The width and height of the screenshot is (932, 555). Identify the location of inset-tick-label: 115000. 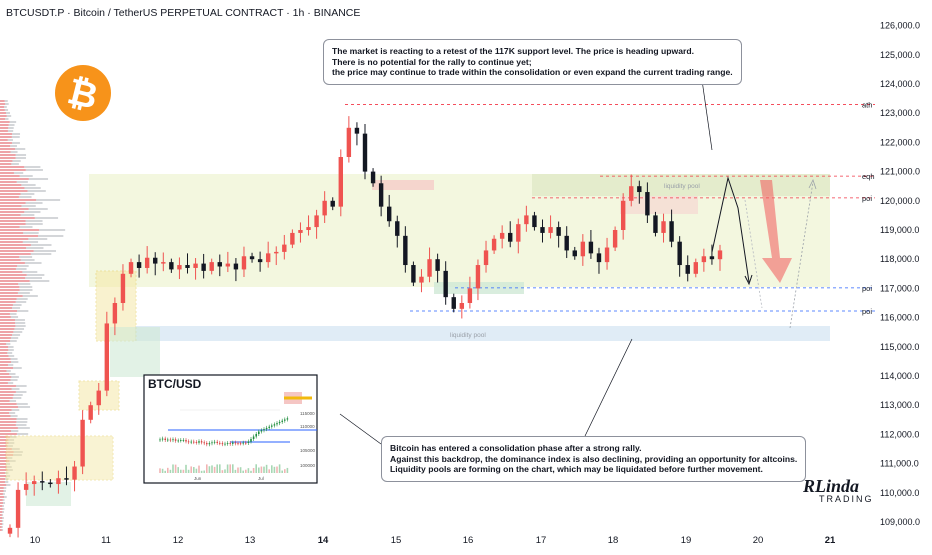
(307, 413).